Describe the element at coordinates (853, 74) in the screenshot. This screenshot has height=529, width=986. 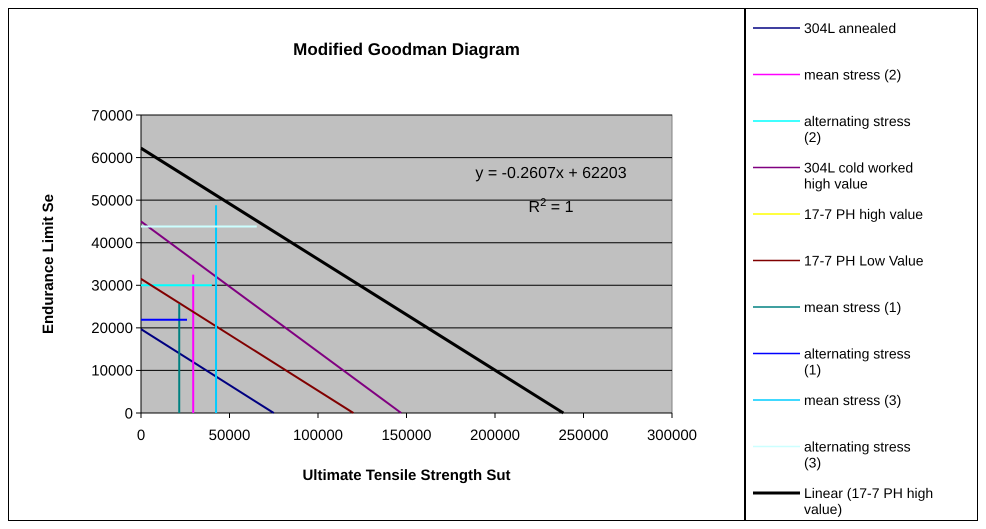
I see `legend-label: mean stress (2)` at that location.